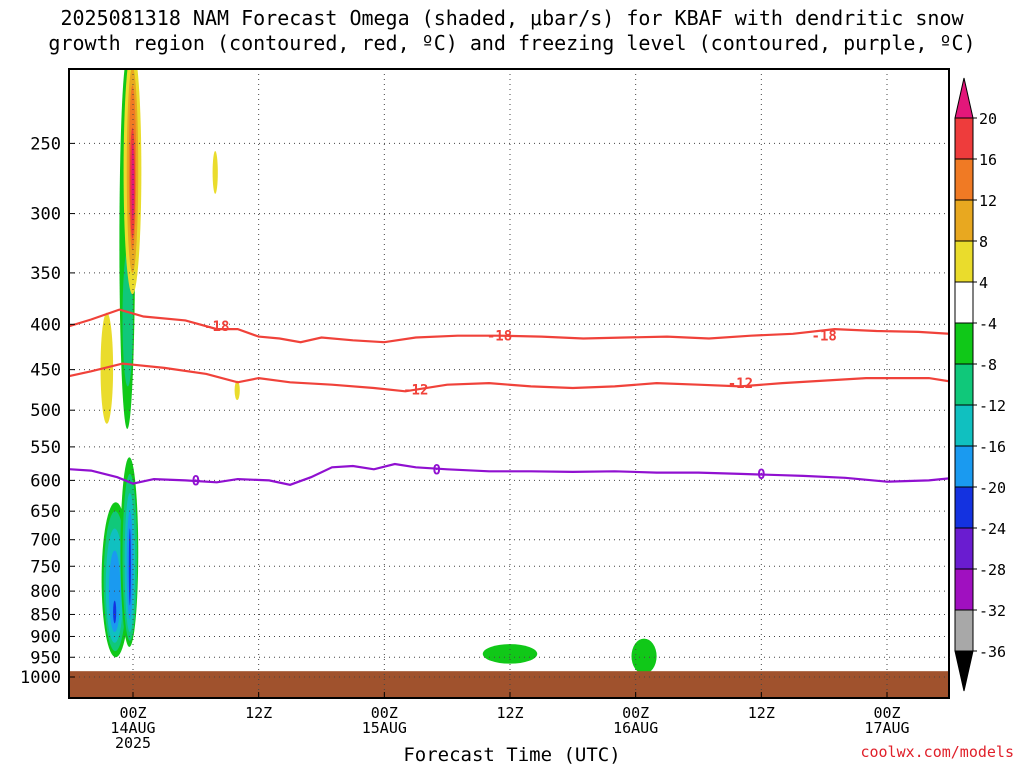  What do you see at coordinates (512, 755) in the screenshot?
I see `x-axis-title: Forecast Time (UTC)` at bounding box center [512, 755].